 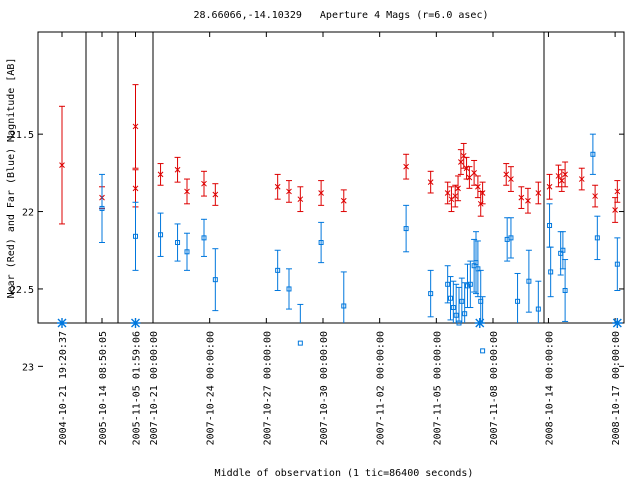 I want to click on x-tick-label: 2007-10-21 00:00:00, so click(x=154, y=388).